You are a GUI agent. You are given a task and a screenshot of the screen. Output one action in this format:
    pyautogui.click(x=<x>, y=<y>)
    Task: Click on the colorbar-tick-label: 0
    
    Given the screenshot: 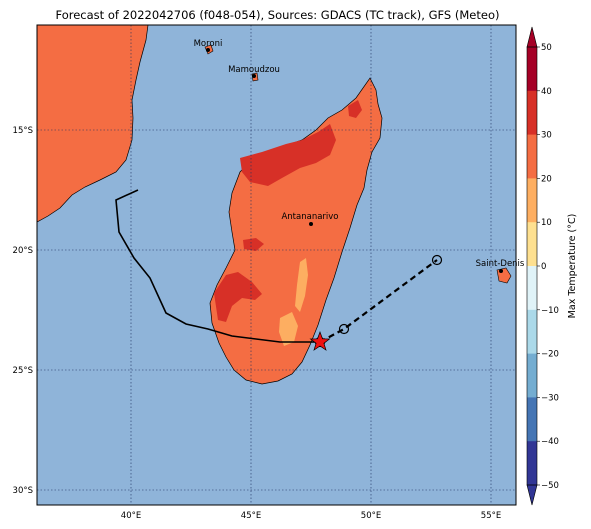 What is the action you would take?
    pyautogui.click(x=543, y=267)
    